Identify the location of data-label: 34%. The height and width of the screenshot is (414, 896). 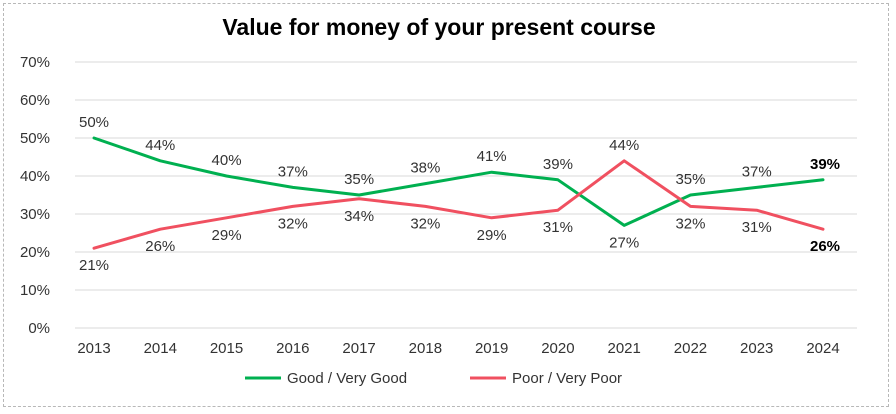
(359, 216).